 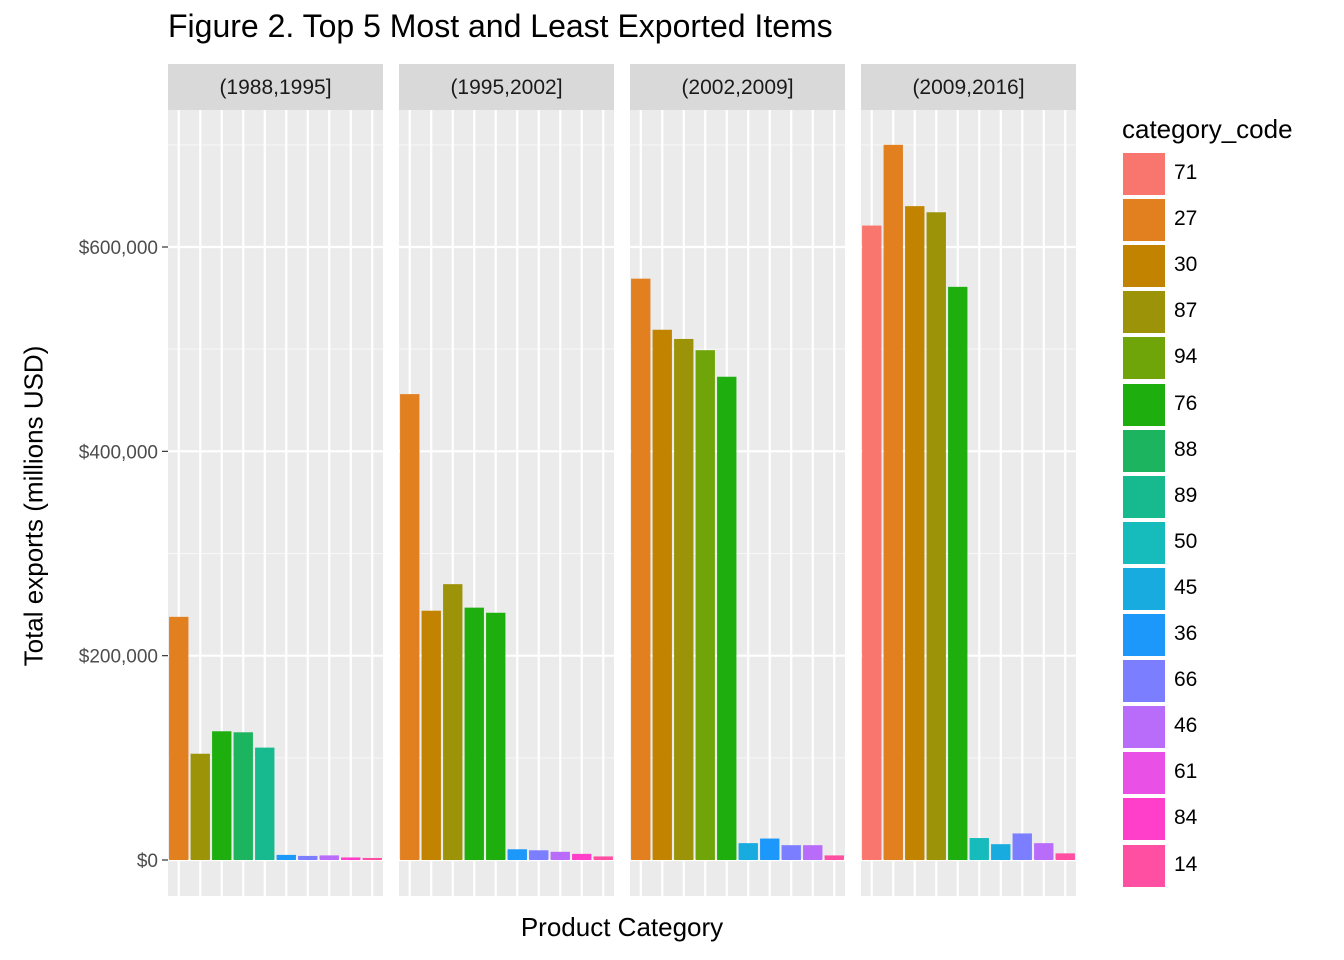 I want to click on legend-item: 50, so click(x=1222, y=543).